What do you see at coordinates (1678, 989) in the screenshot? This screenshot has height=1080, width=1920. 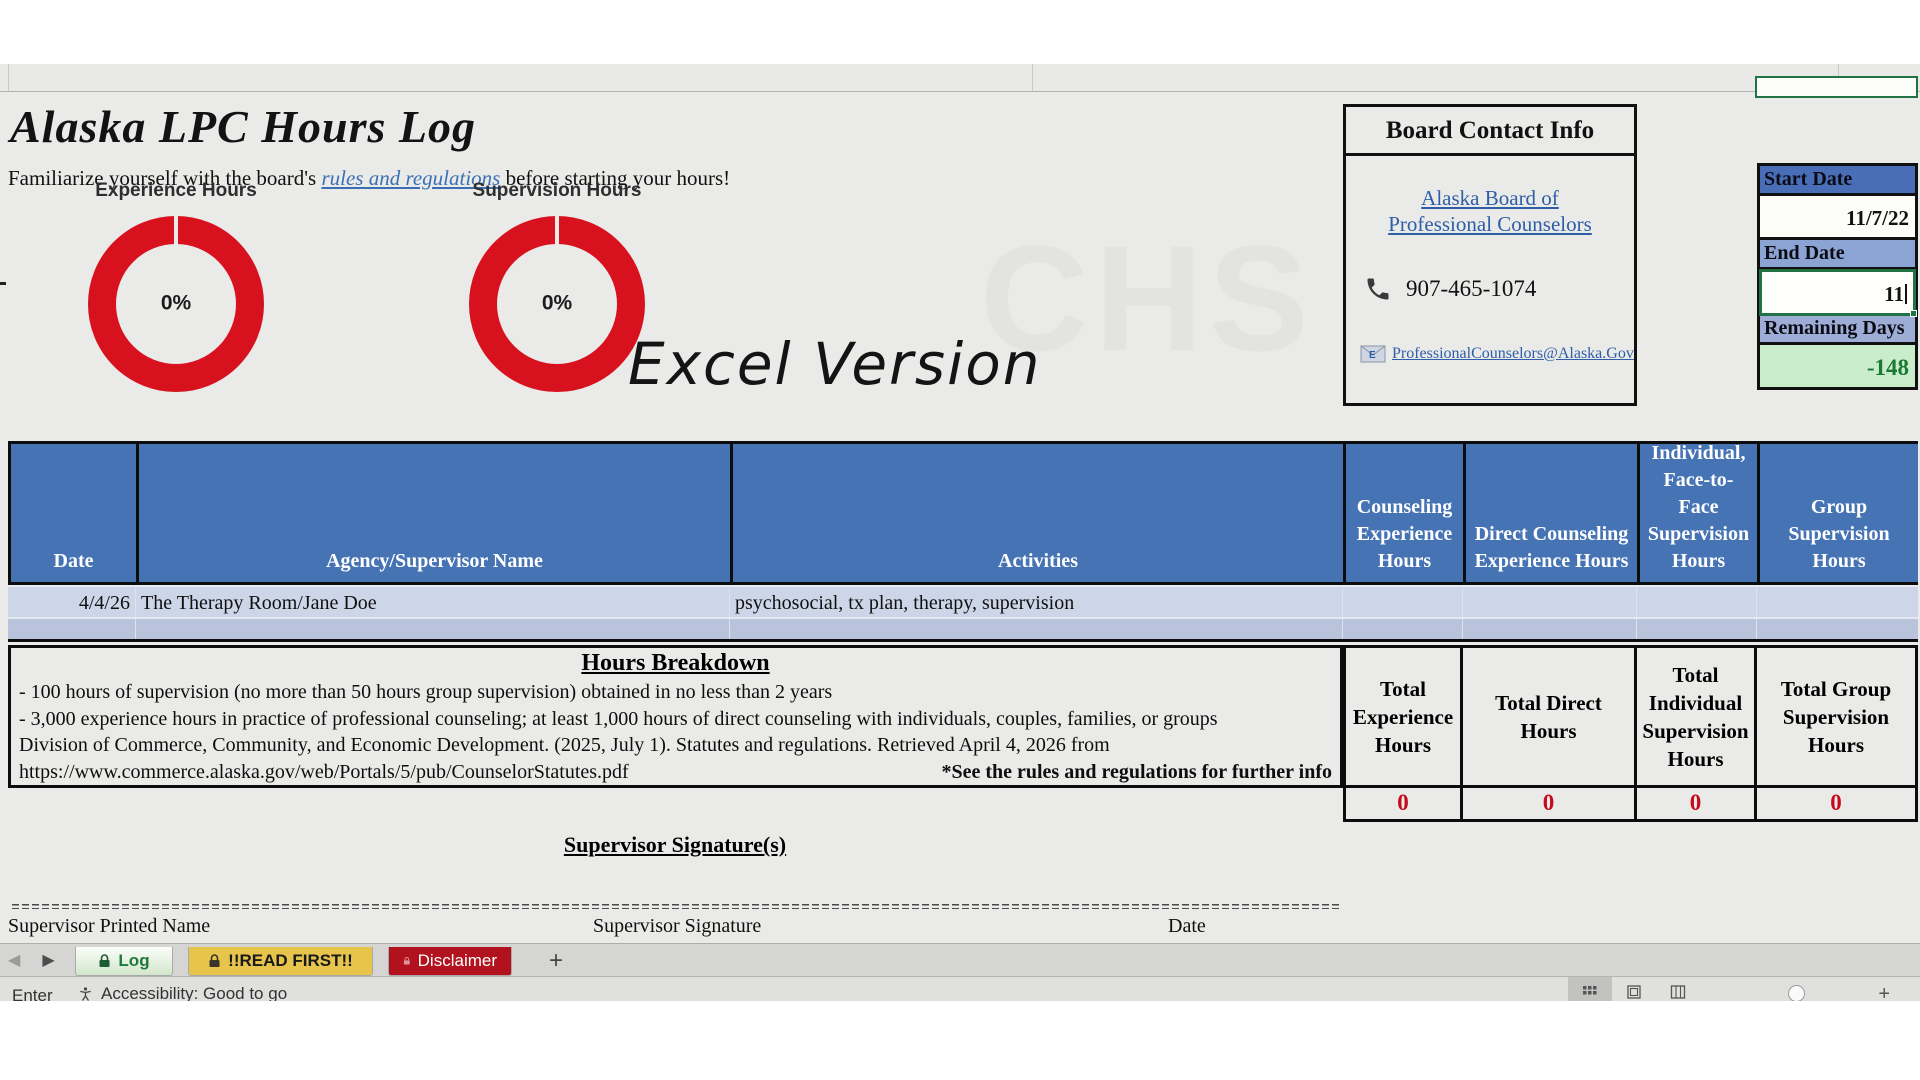 I see `page-break-view-icon` at bounding box center [1678, 989].